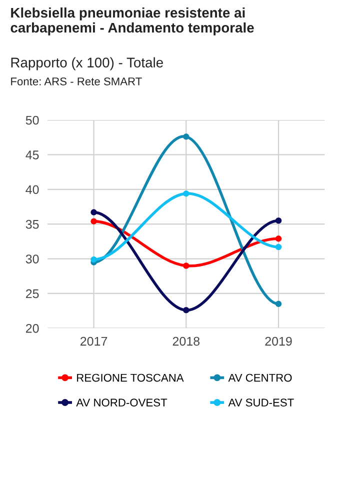 Image resolution: width=340 pixels, height=498 pixels. I want to click on y-tick-label: 25, so click(32, 293).